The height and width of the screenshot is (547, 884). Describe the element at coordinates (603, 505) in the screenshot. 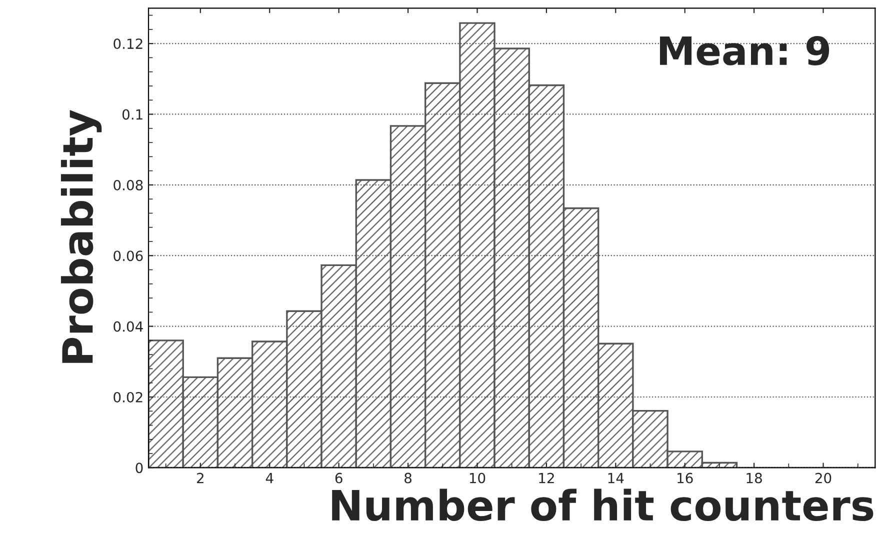

I see `x-axis-title: Number of hit counters` at that location.